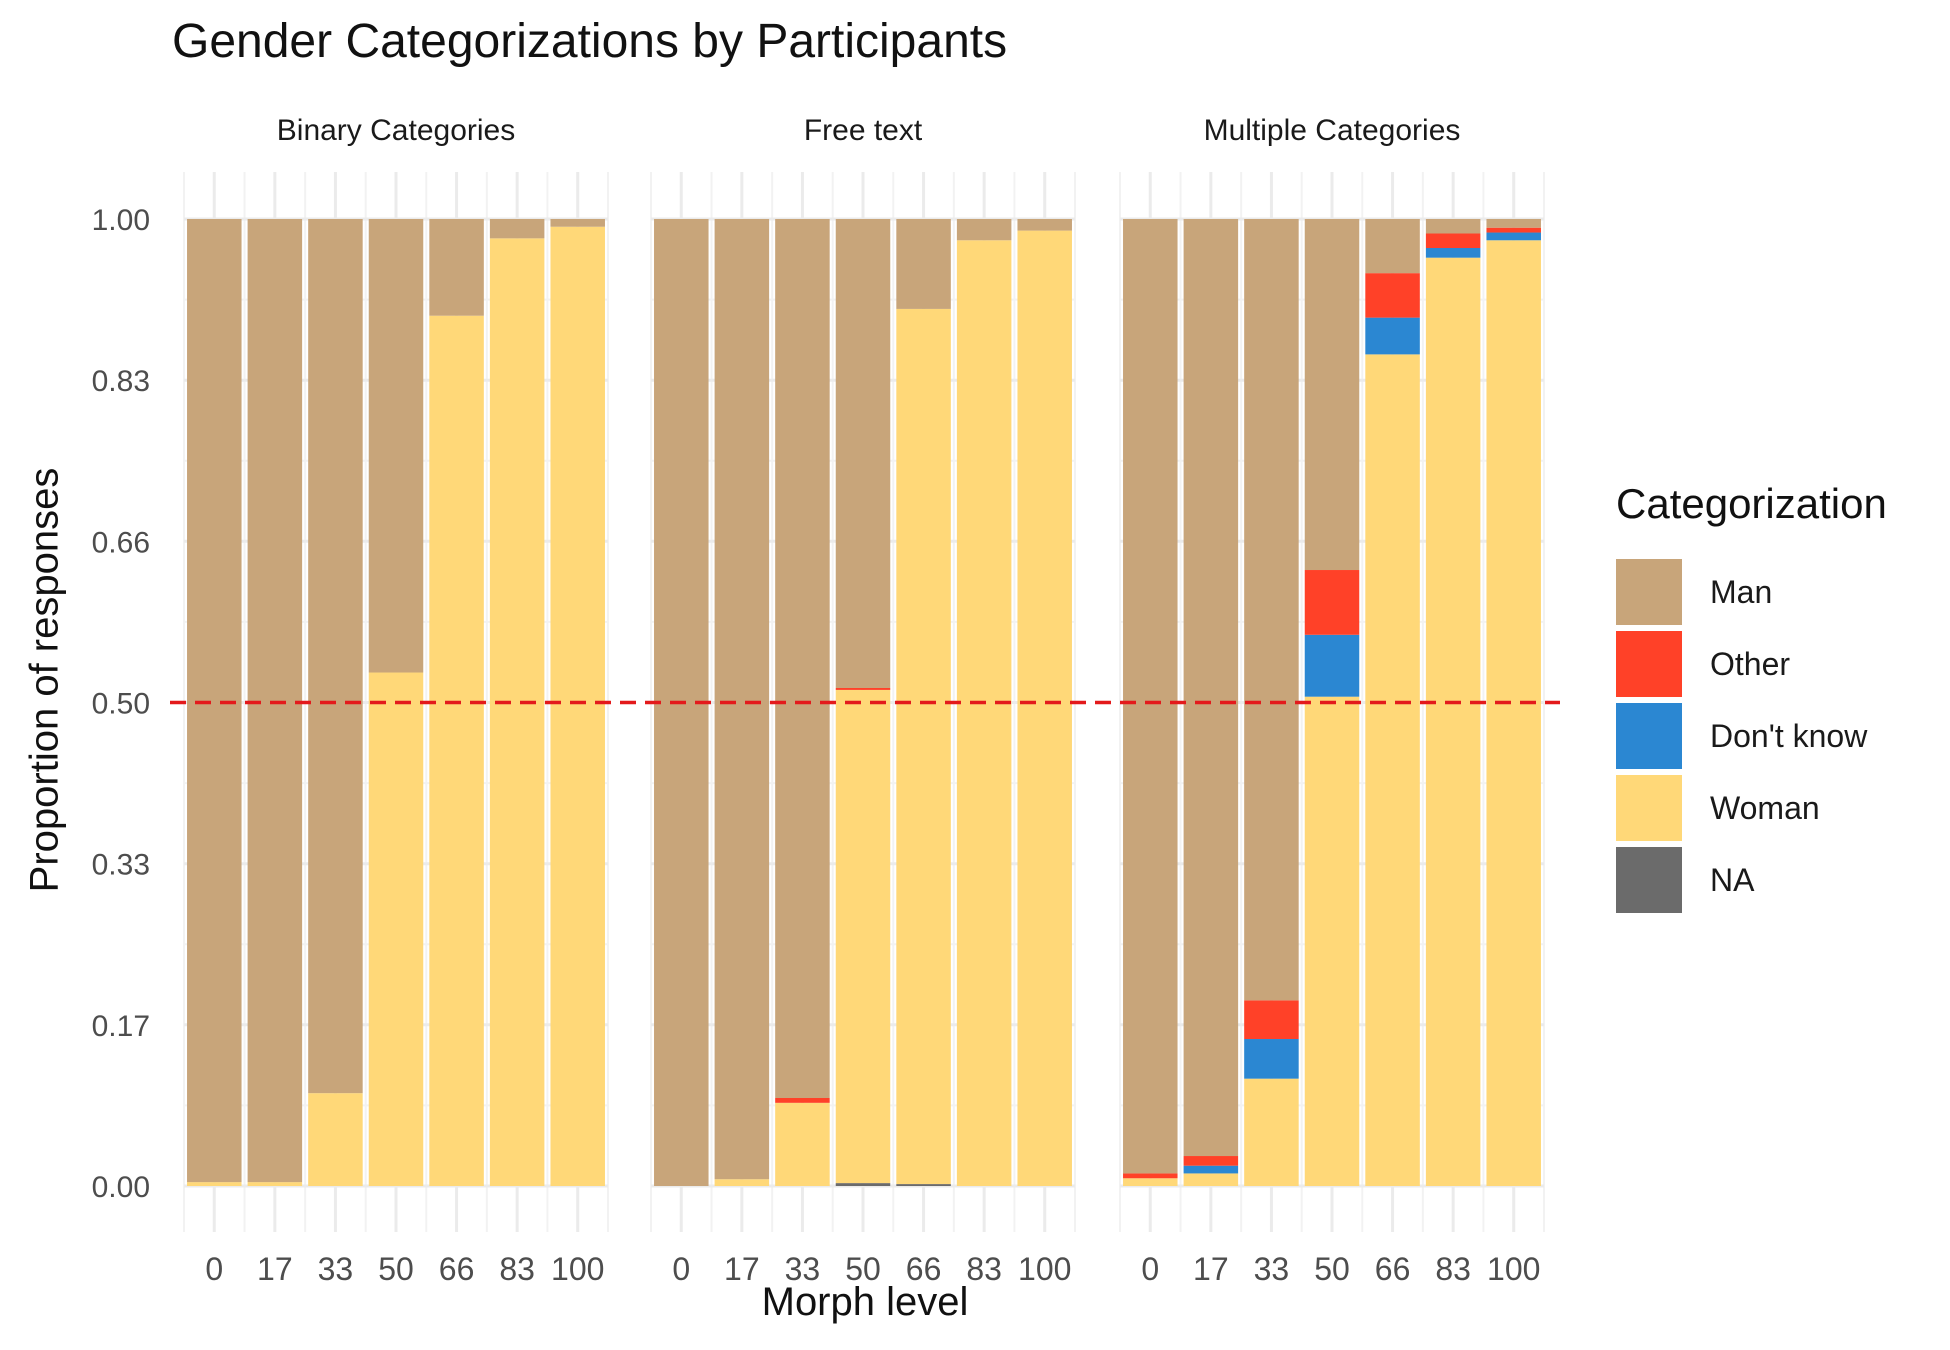 The width and height of the screenshot is (1950, 1350). Describe the element at coordinates (863, 130) in the screenshot. I see `panel-strip-label-2: Free text` at that location.